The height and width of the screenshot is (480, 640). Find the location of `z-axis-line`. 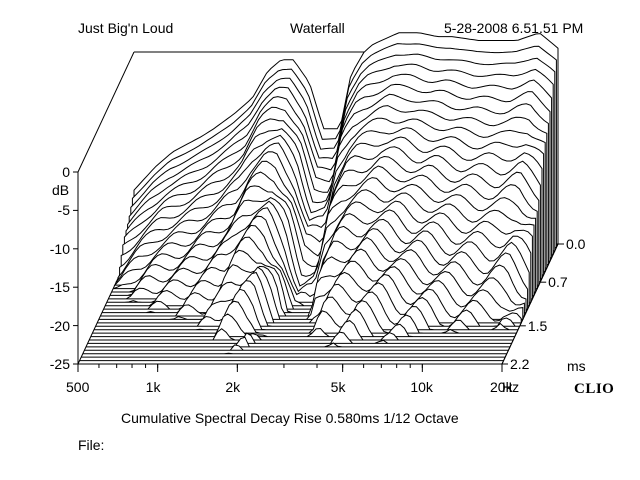

z-axis-line is located at coordinates (530, 304).